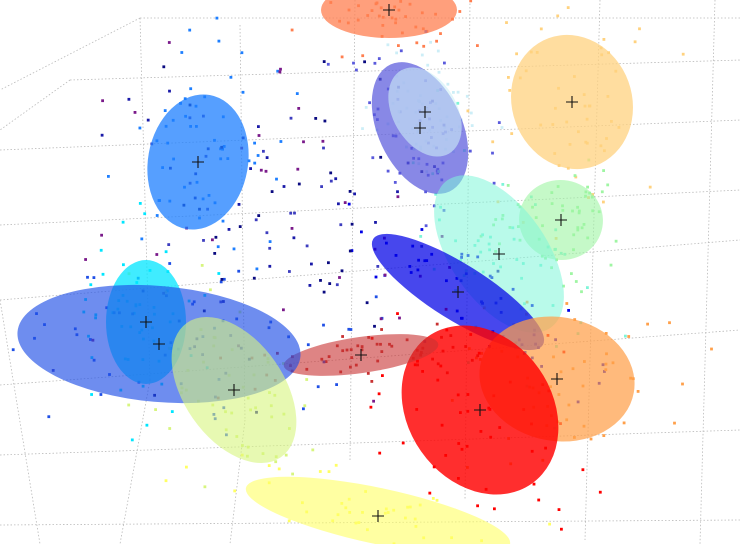 The height and width of the screenshot is (544, 741). I want to click on cluster-center-mark-c7, so click(499, 254).